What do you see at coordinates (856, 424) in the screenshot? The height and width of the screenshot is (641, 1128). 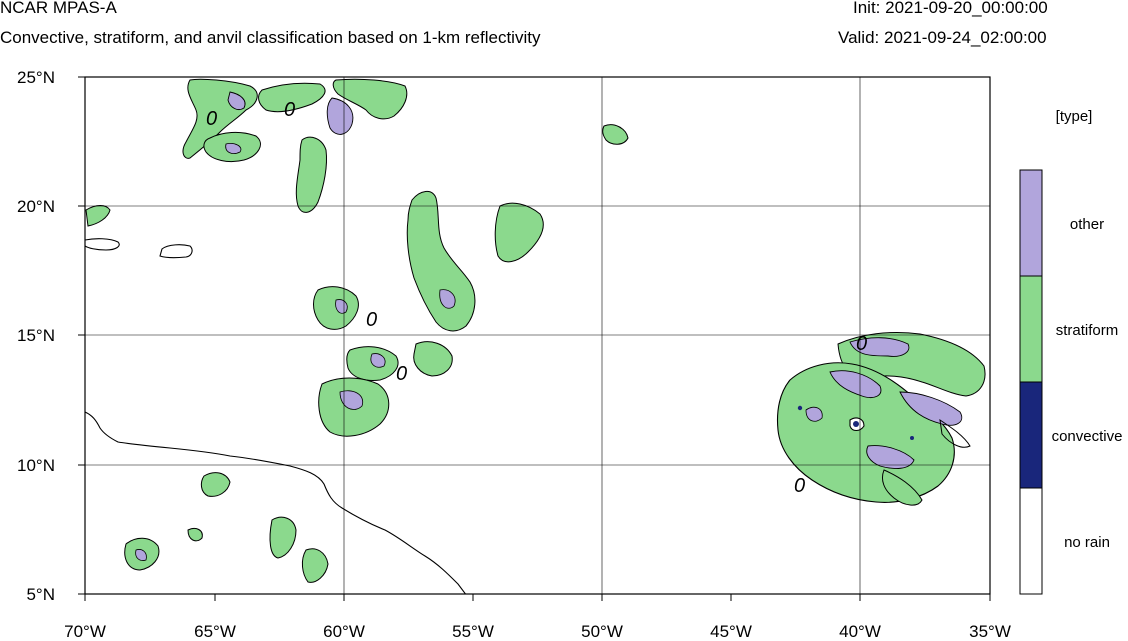 I see `convective-core` at bounding box center [856, 424].